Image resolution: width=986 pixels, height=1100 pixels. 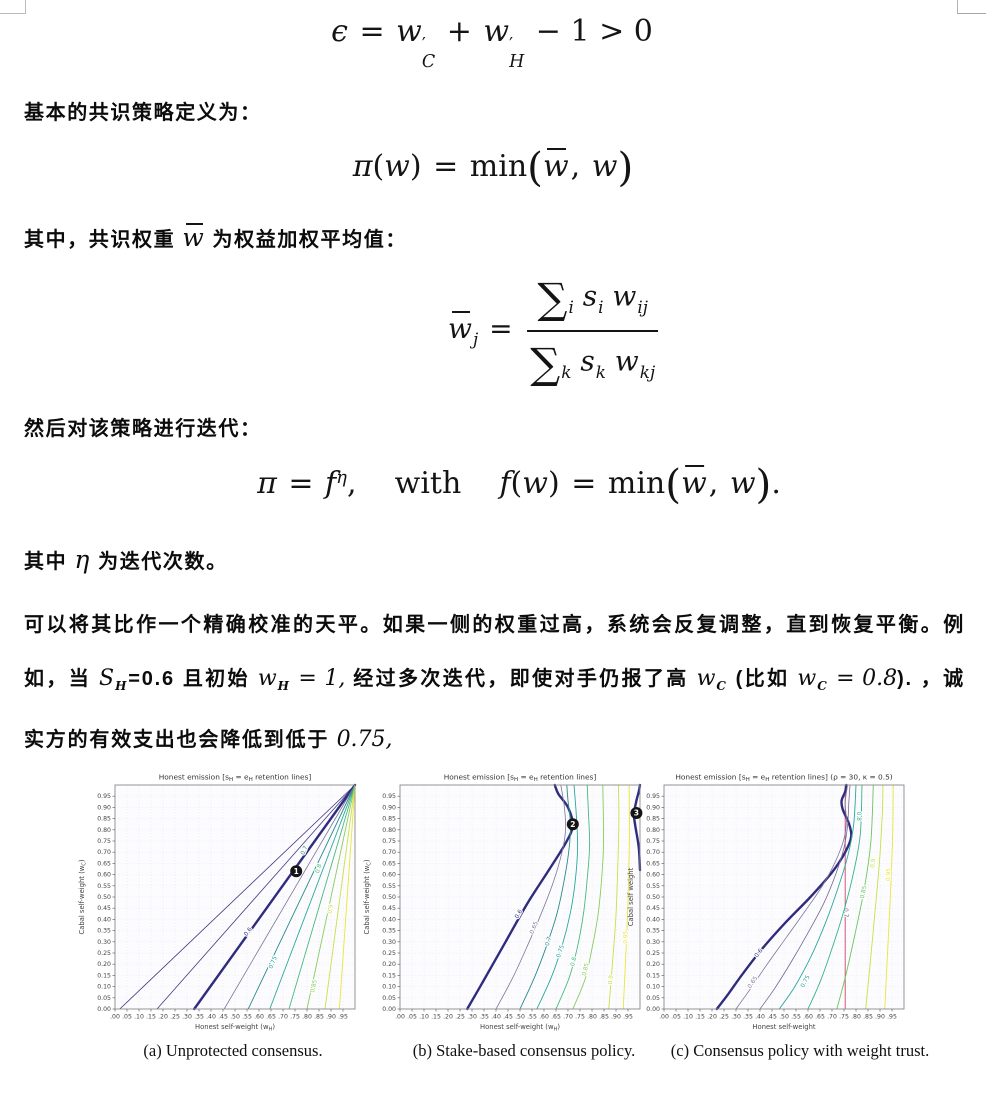 I want to click on svg-text: 0.7, so click(x=304, y=850).